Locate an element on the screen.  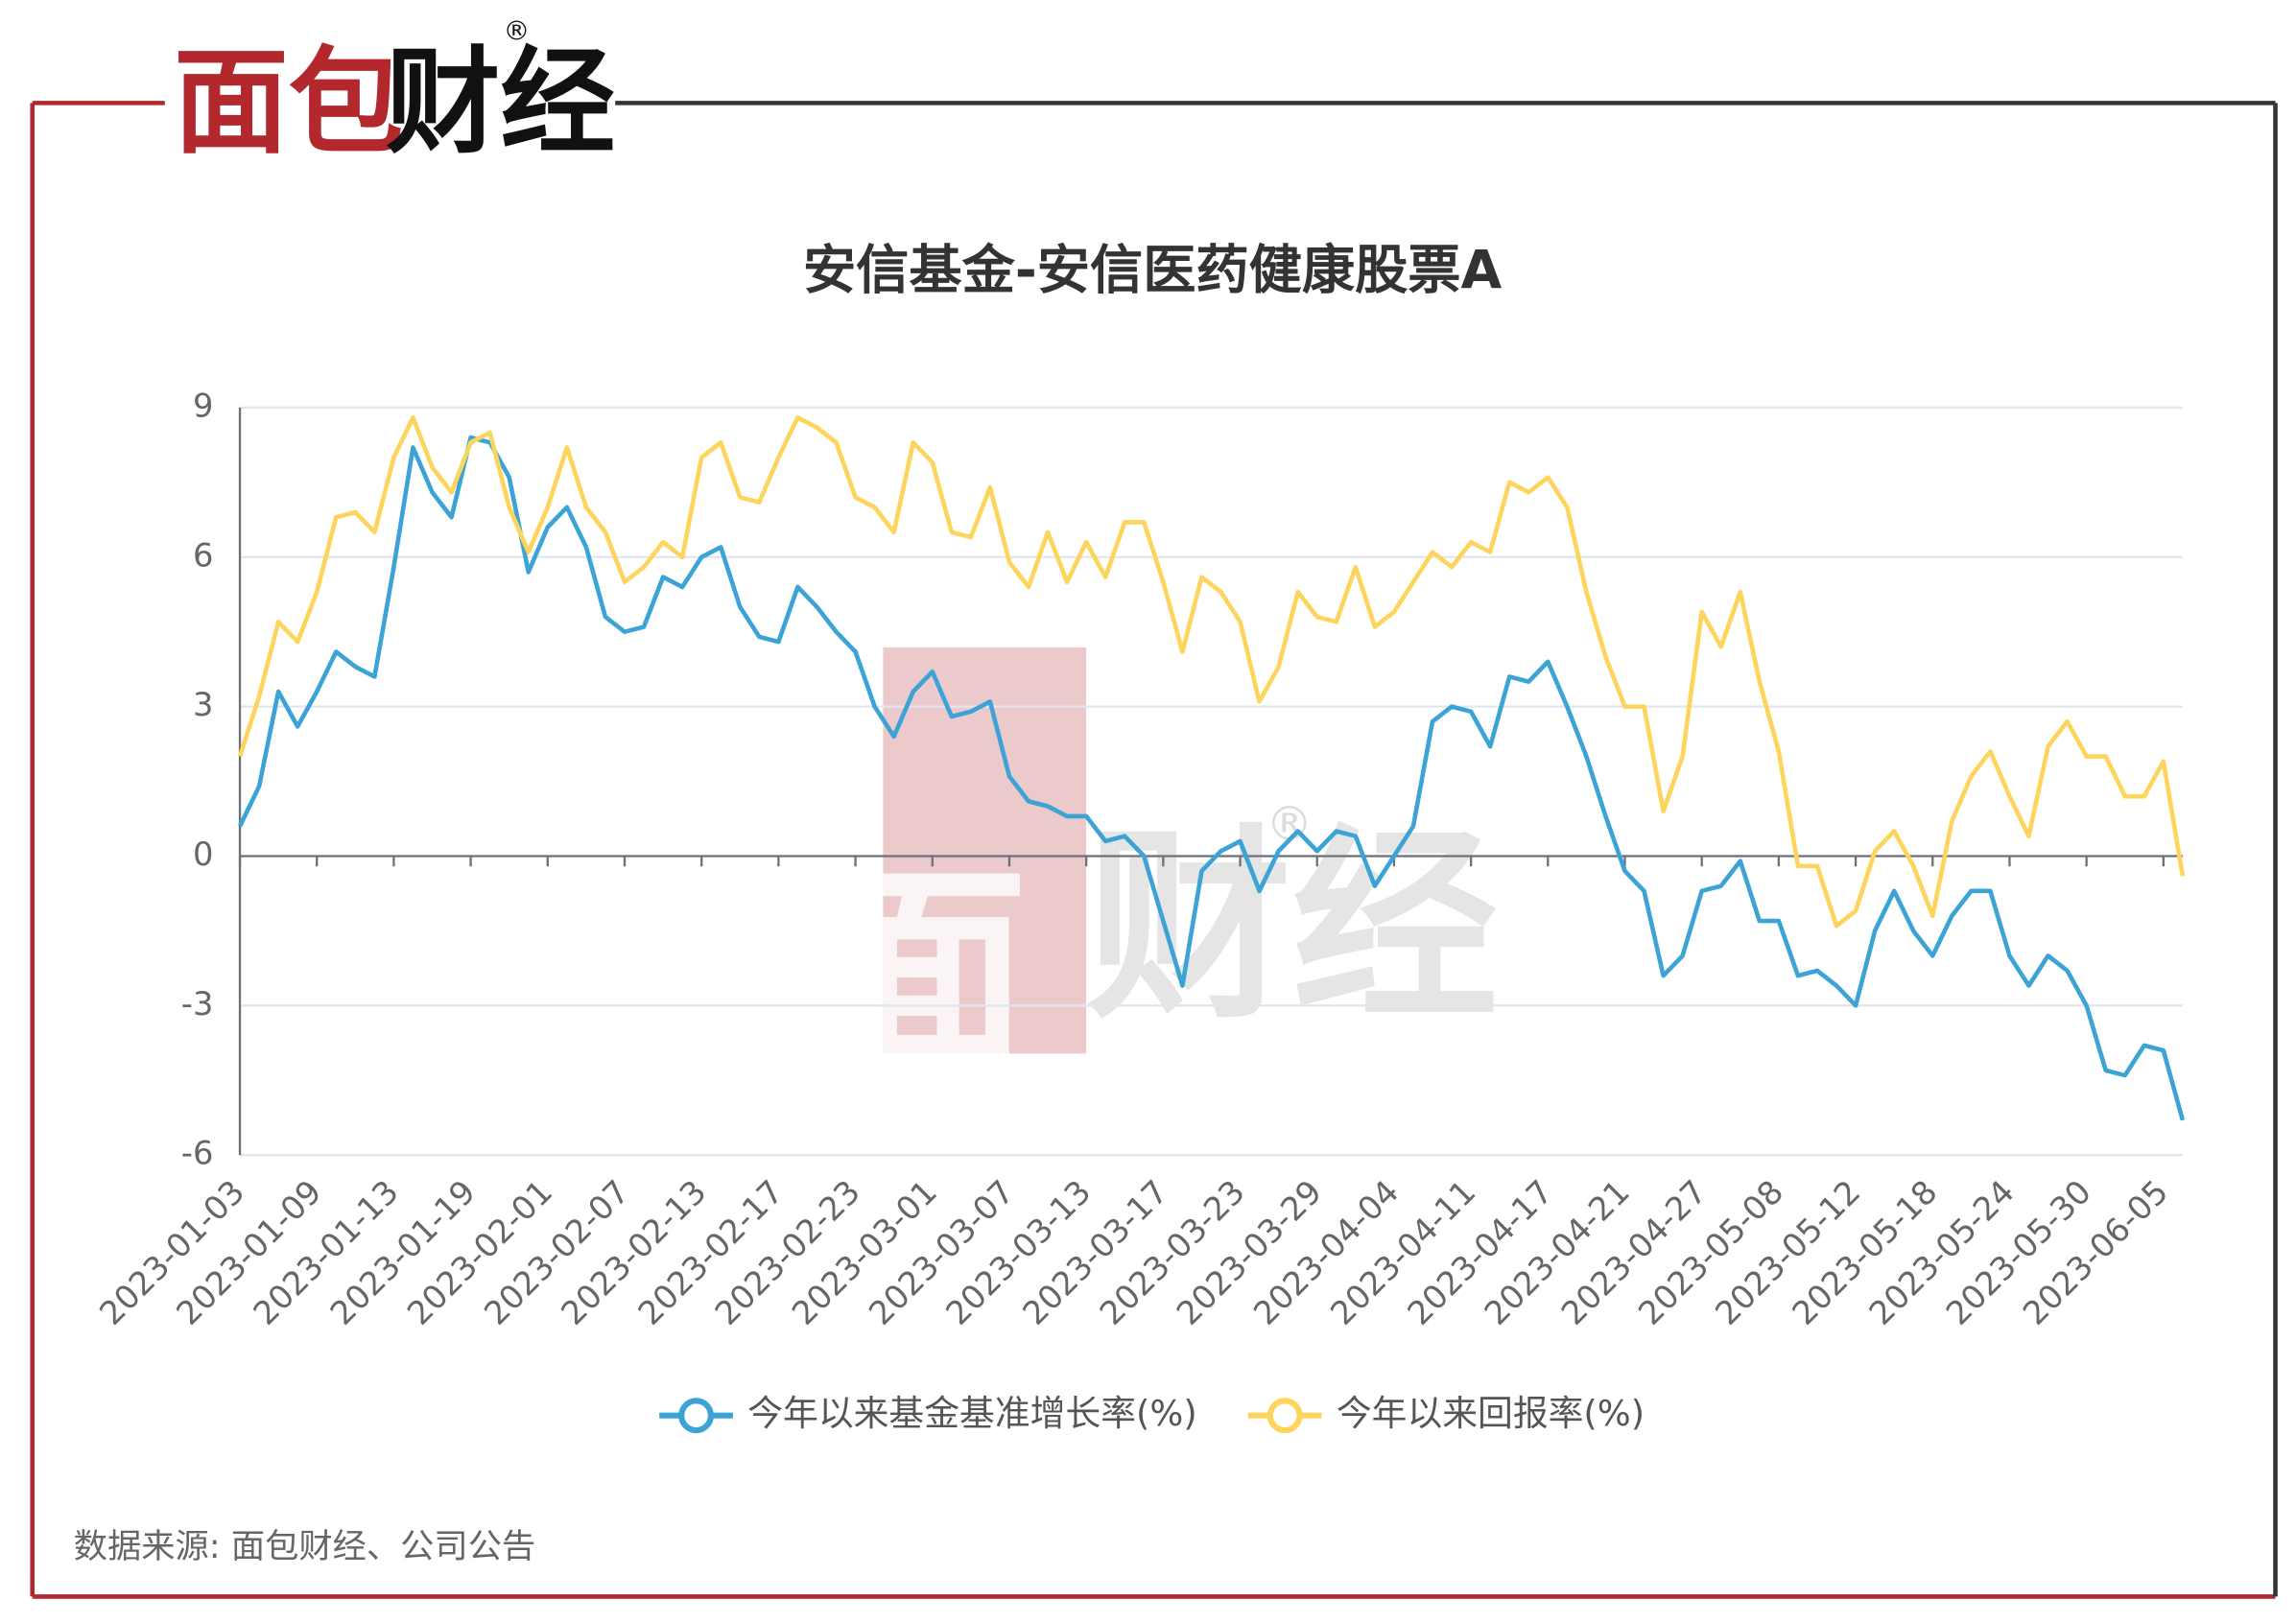
watermark-red: 面包 is located at coordinates (898, 1075).